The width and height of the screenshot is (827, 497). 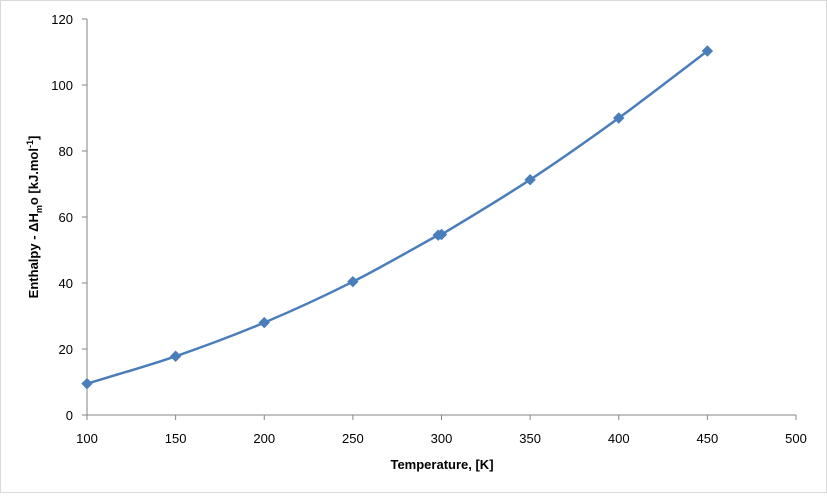 What do you see at coordinates (441, 430) in the screenshot?
I see `x-axis-ticks: 100 150 200 250 300 350 400 450 500` at bounding box center [441, 430].